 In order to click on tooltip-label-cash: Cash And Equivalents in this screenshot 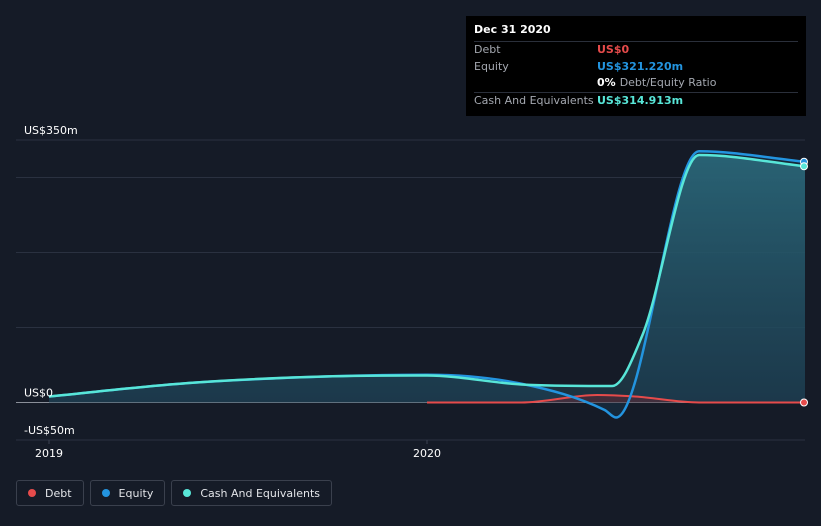, I will do `click(534, 100)`.